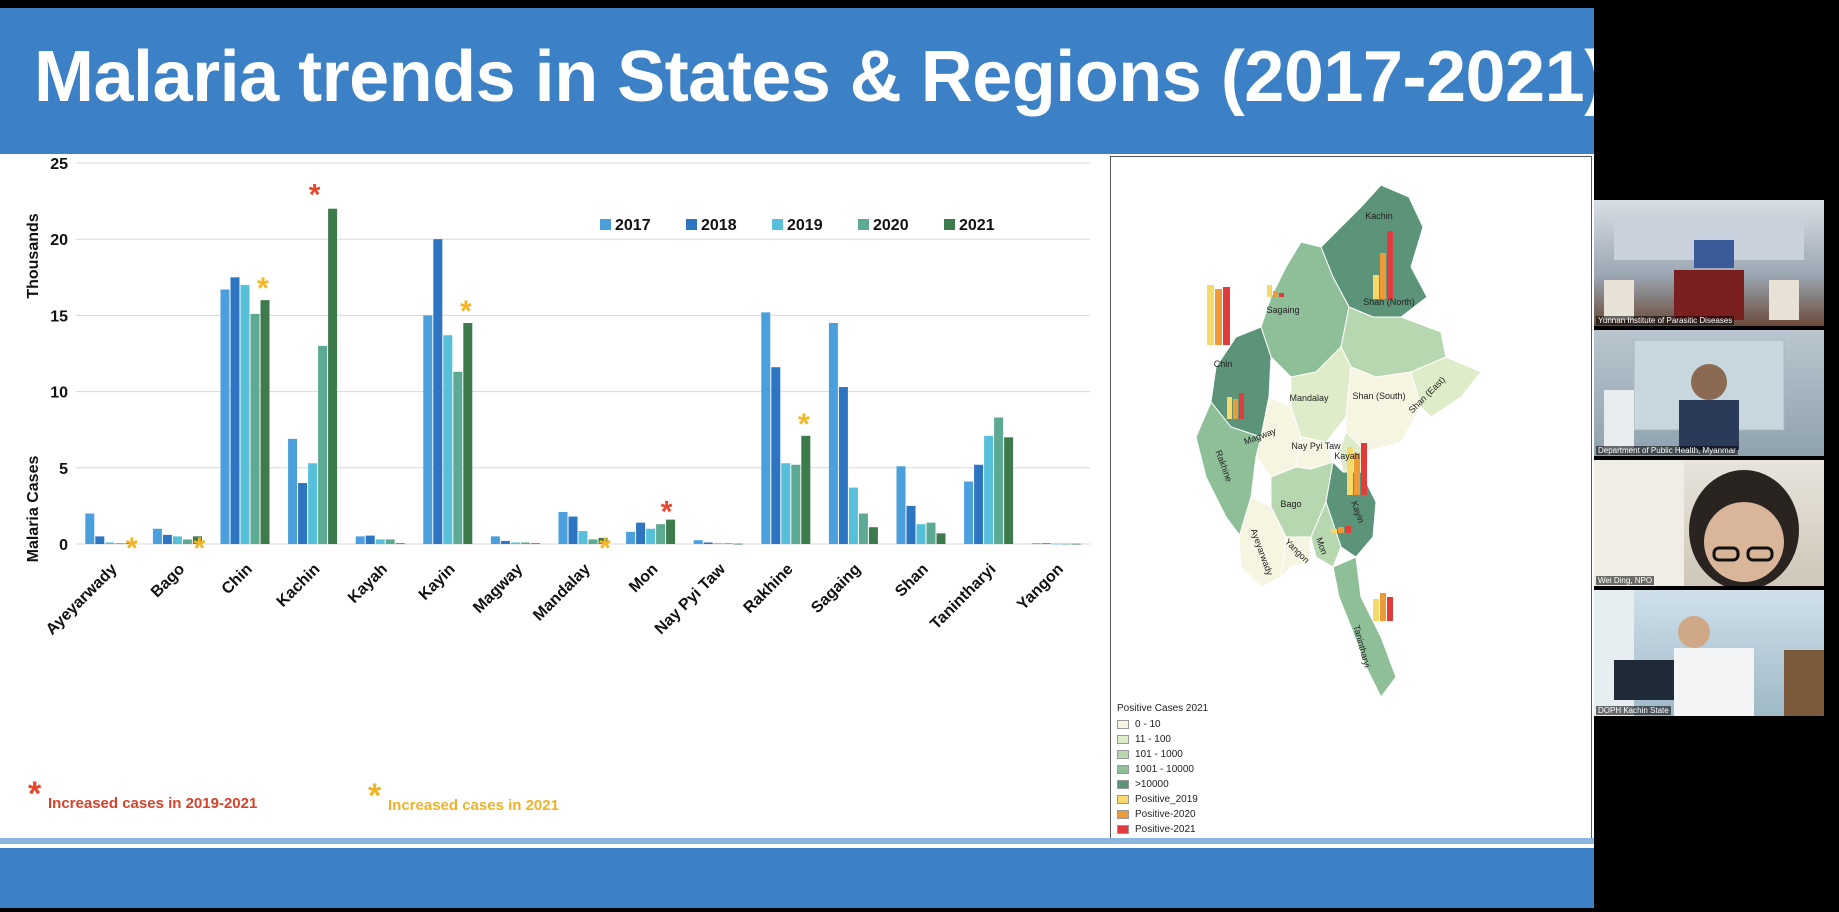 The image size is (1839, 912). Describe the element at coordinates (728, 544) in the screenshot. I see `bar-2020-nay-pyi-taw` at that location.